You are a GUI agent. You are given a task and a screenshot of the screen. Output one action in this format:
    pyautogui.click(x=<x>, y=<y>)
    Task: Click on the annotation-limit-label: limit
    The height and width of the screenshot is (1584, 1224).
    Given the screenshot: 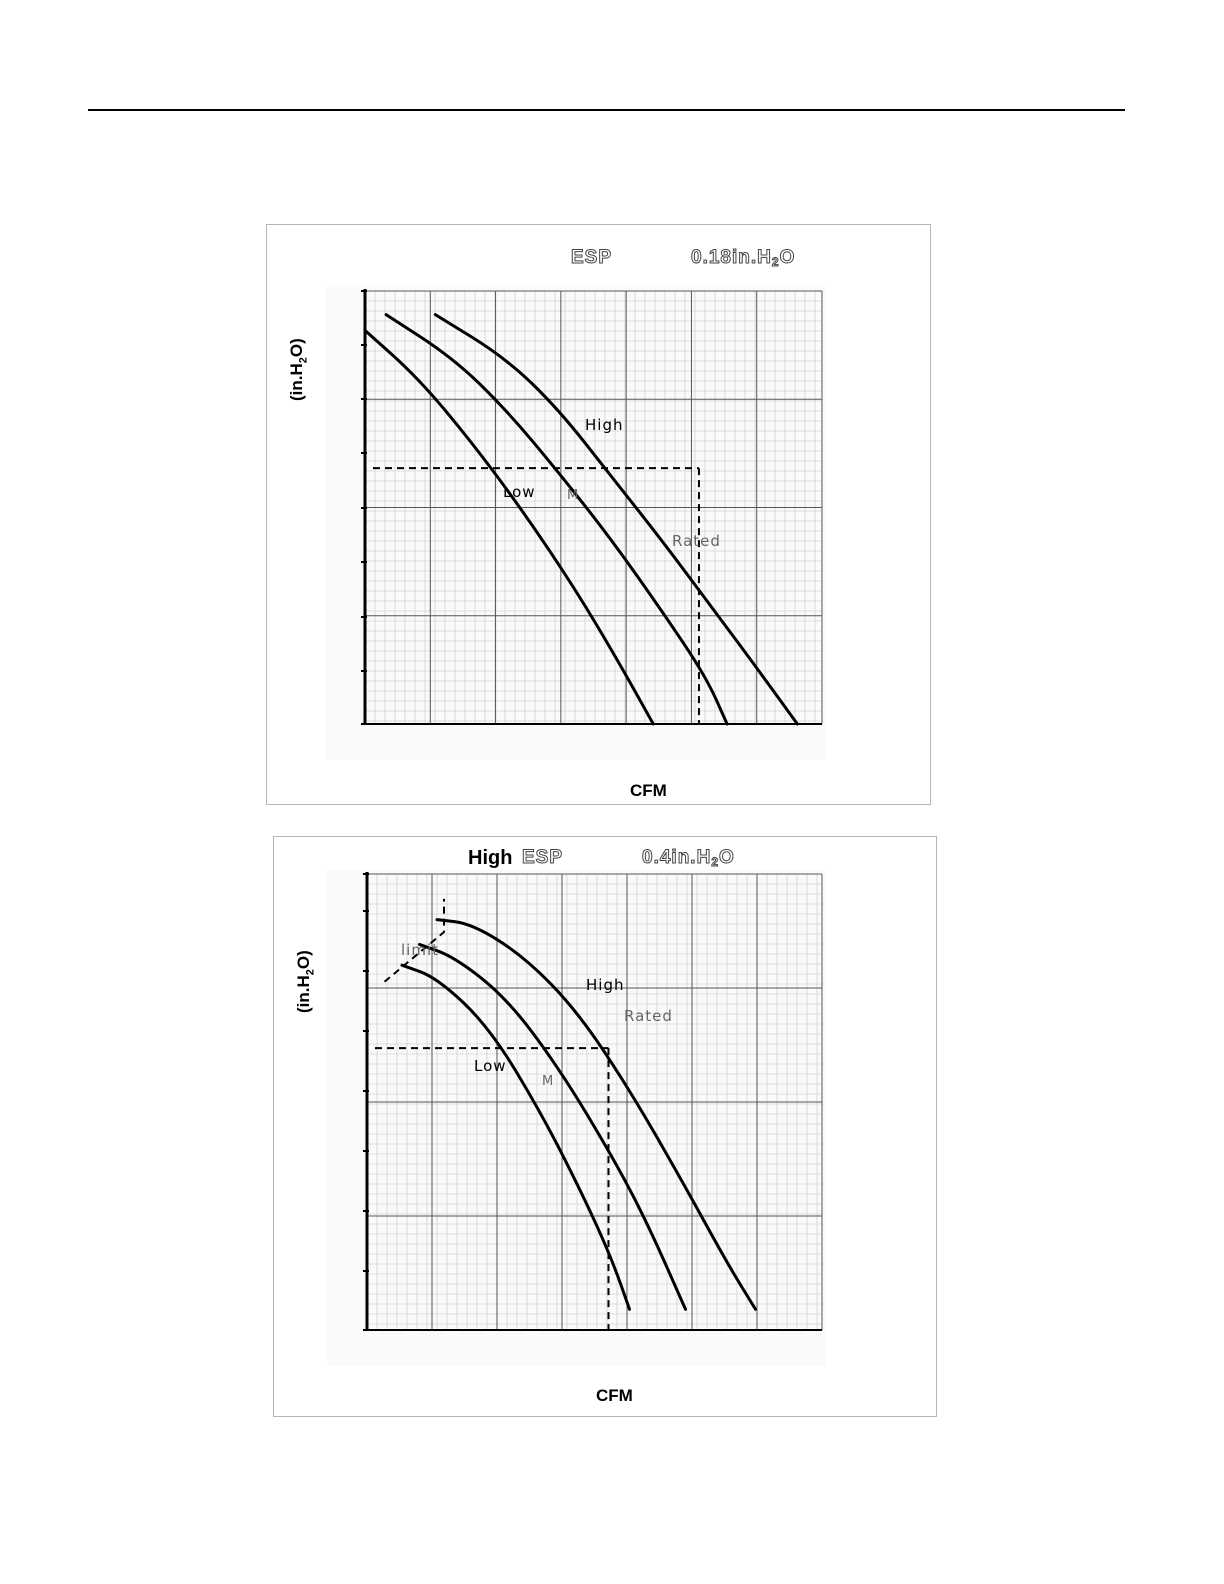 What is the action you would take?
    pyautogui.click(x=420, y=950)
    